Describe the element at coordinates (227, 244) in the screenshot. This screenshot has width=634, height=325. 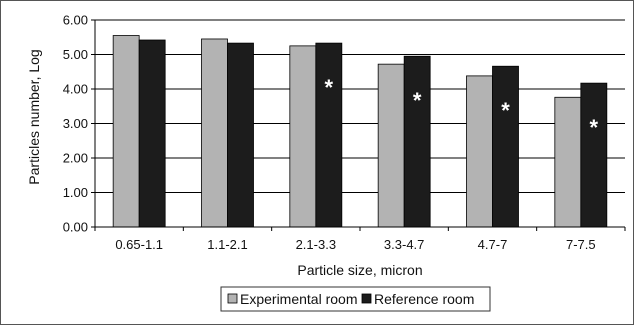
I see `x-tick-label: 1.1-2.1` at that location.